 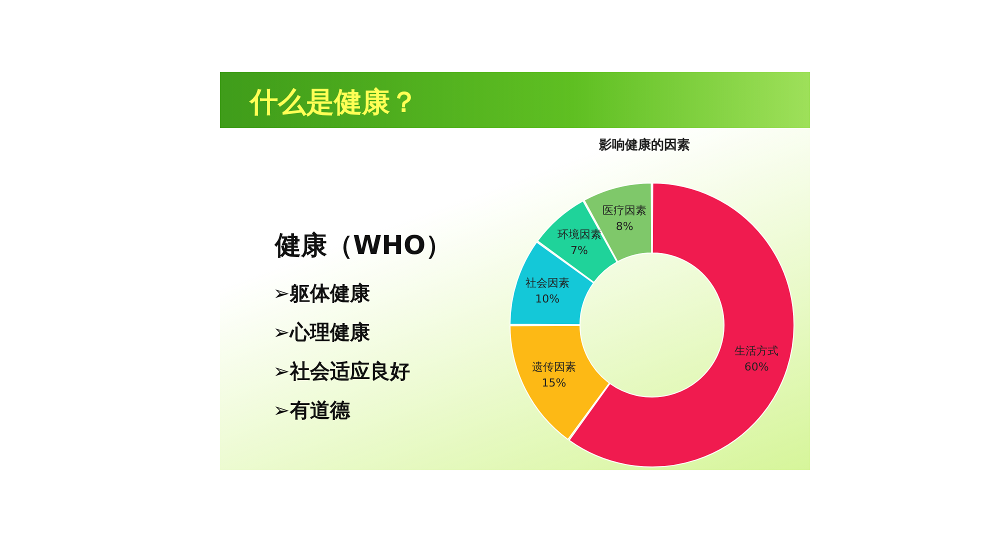 What do you see at coordinates (547, 299) in the screenshot?
I see `data-label: 10%` at bounding box center [547, 299].